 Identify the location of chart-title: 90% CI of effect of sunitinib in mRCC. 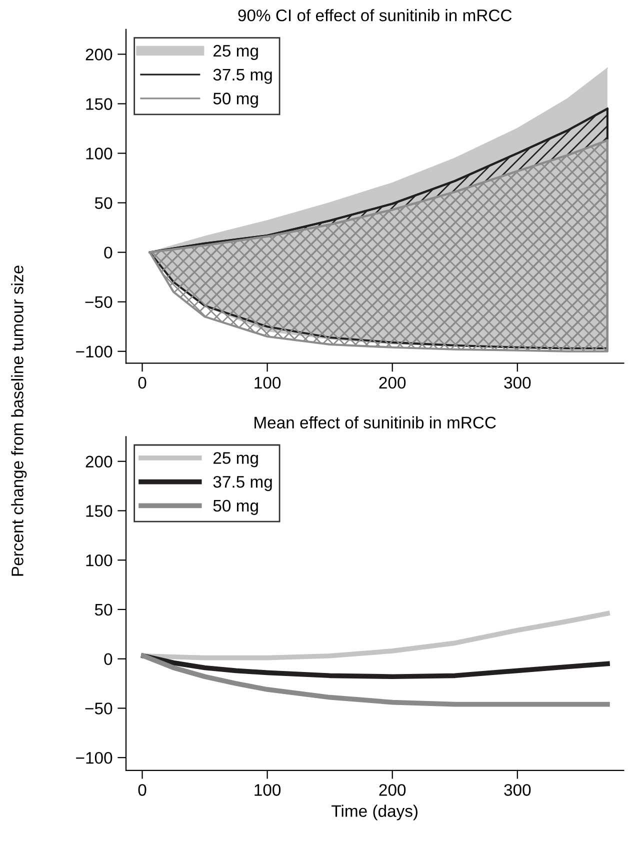
(375, 15).